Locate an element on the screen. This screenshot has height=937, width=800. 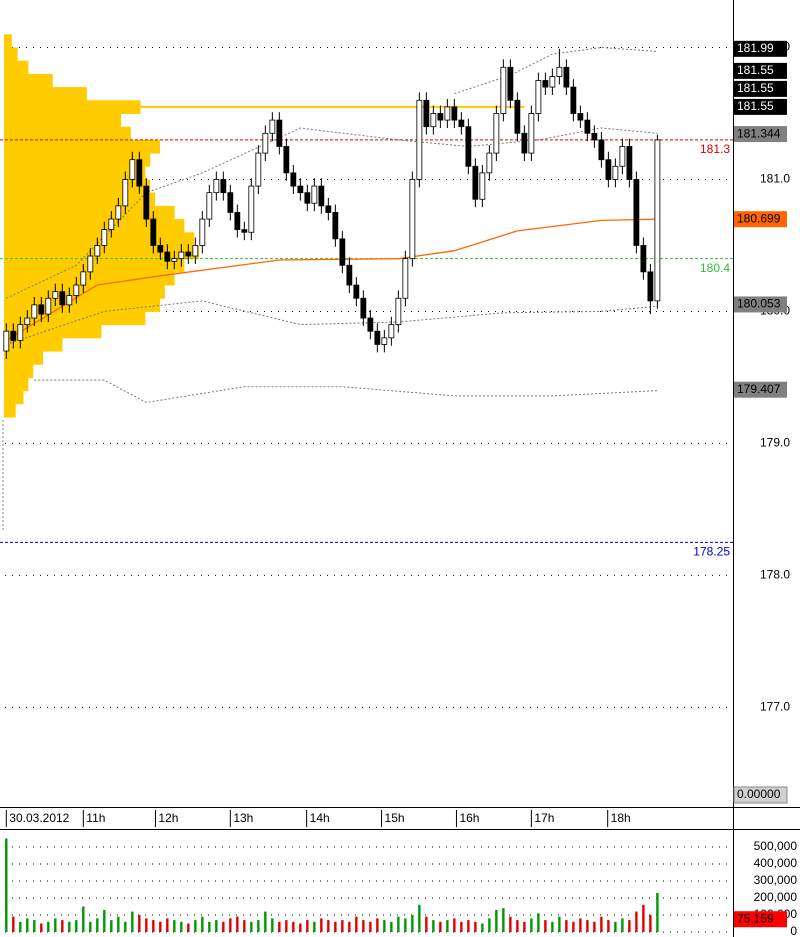
volume-tick-label: 500,000 is located at coordinates (776, 846).